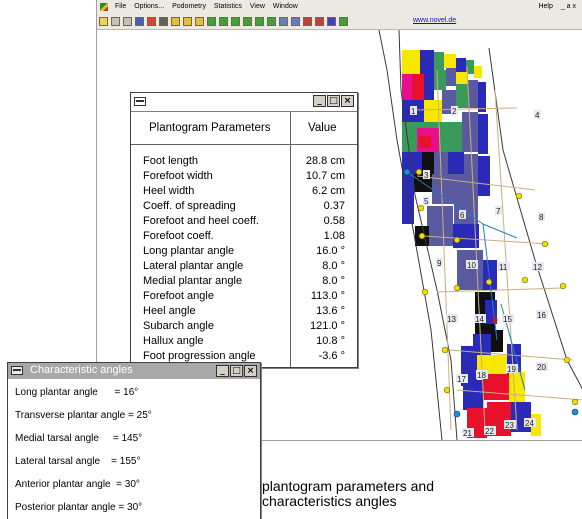  What do you see at coordinates (333, 266) in the screenshot?
I see `parameter-value: 8.0 °` at bounding box center [333, 266].